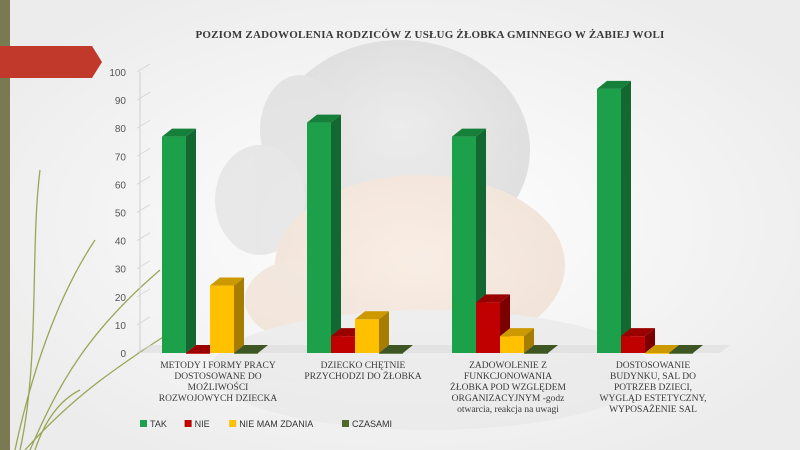 The width and height of the screenshot is (800, 450). I want to click on category-label-line: DOSTOSOWANE DO, so click(217, 377).